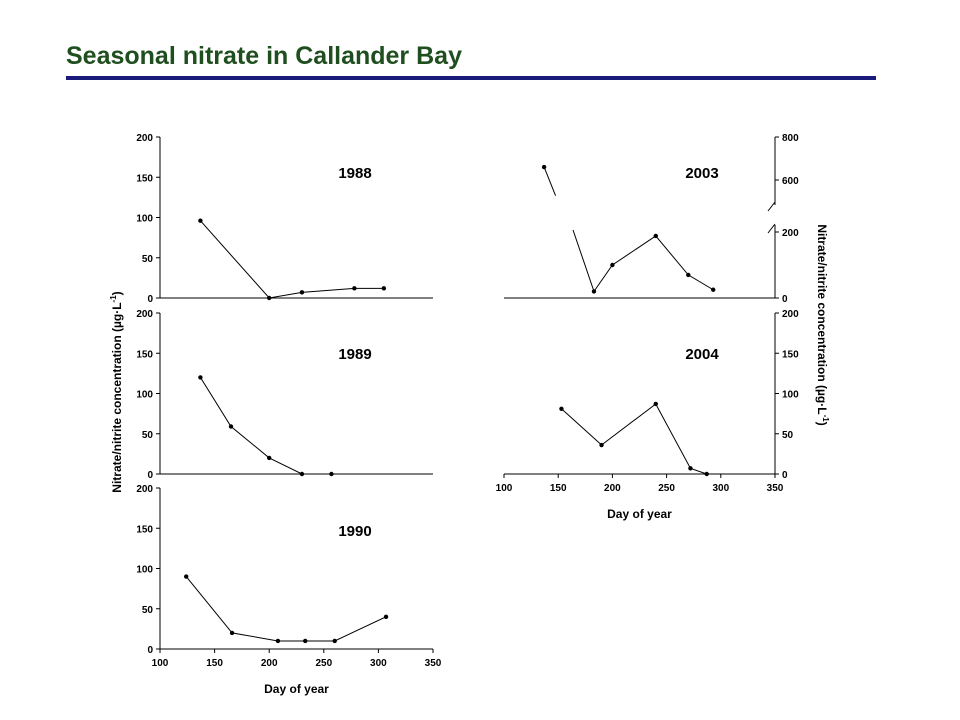  Describe the element at coordinates (264, 56) in the screenshot. I see `slide-title: Seasonal nitrate in Callander Bay` at that location.